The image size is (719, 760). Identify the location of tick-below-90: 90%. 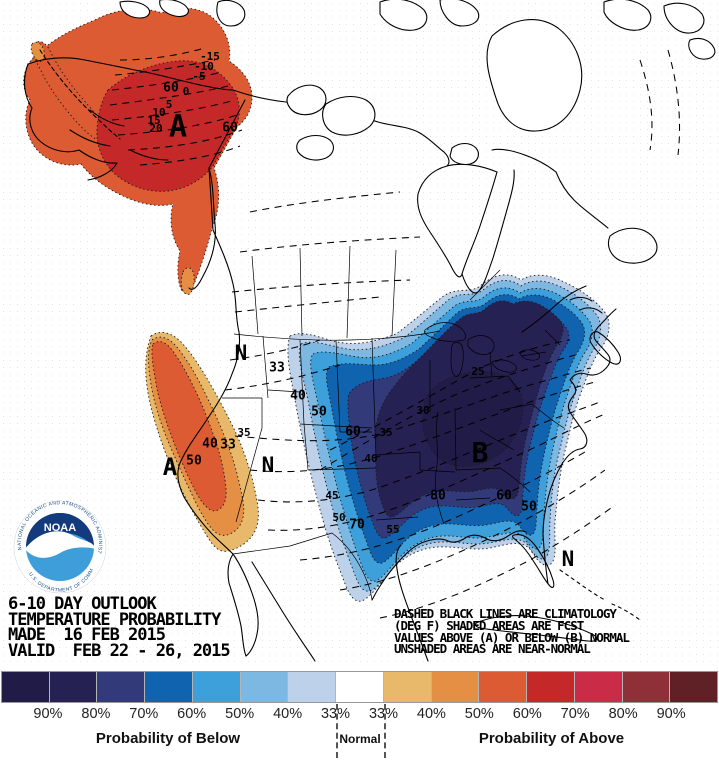
(48, 714).